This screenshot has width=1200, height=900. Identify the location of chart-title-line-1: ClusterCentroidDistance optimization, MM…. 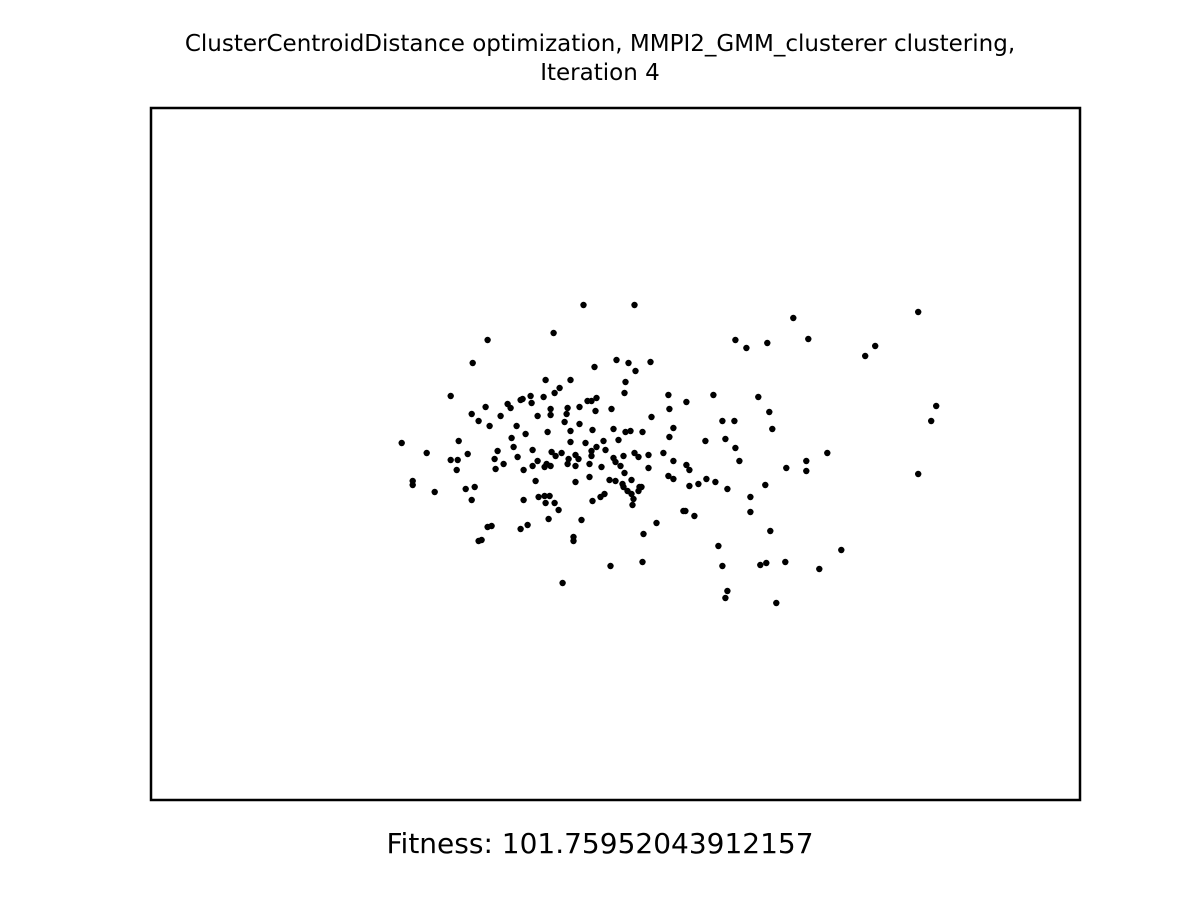
(600, 44).